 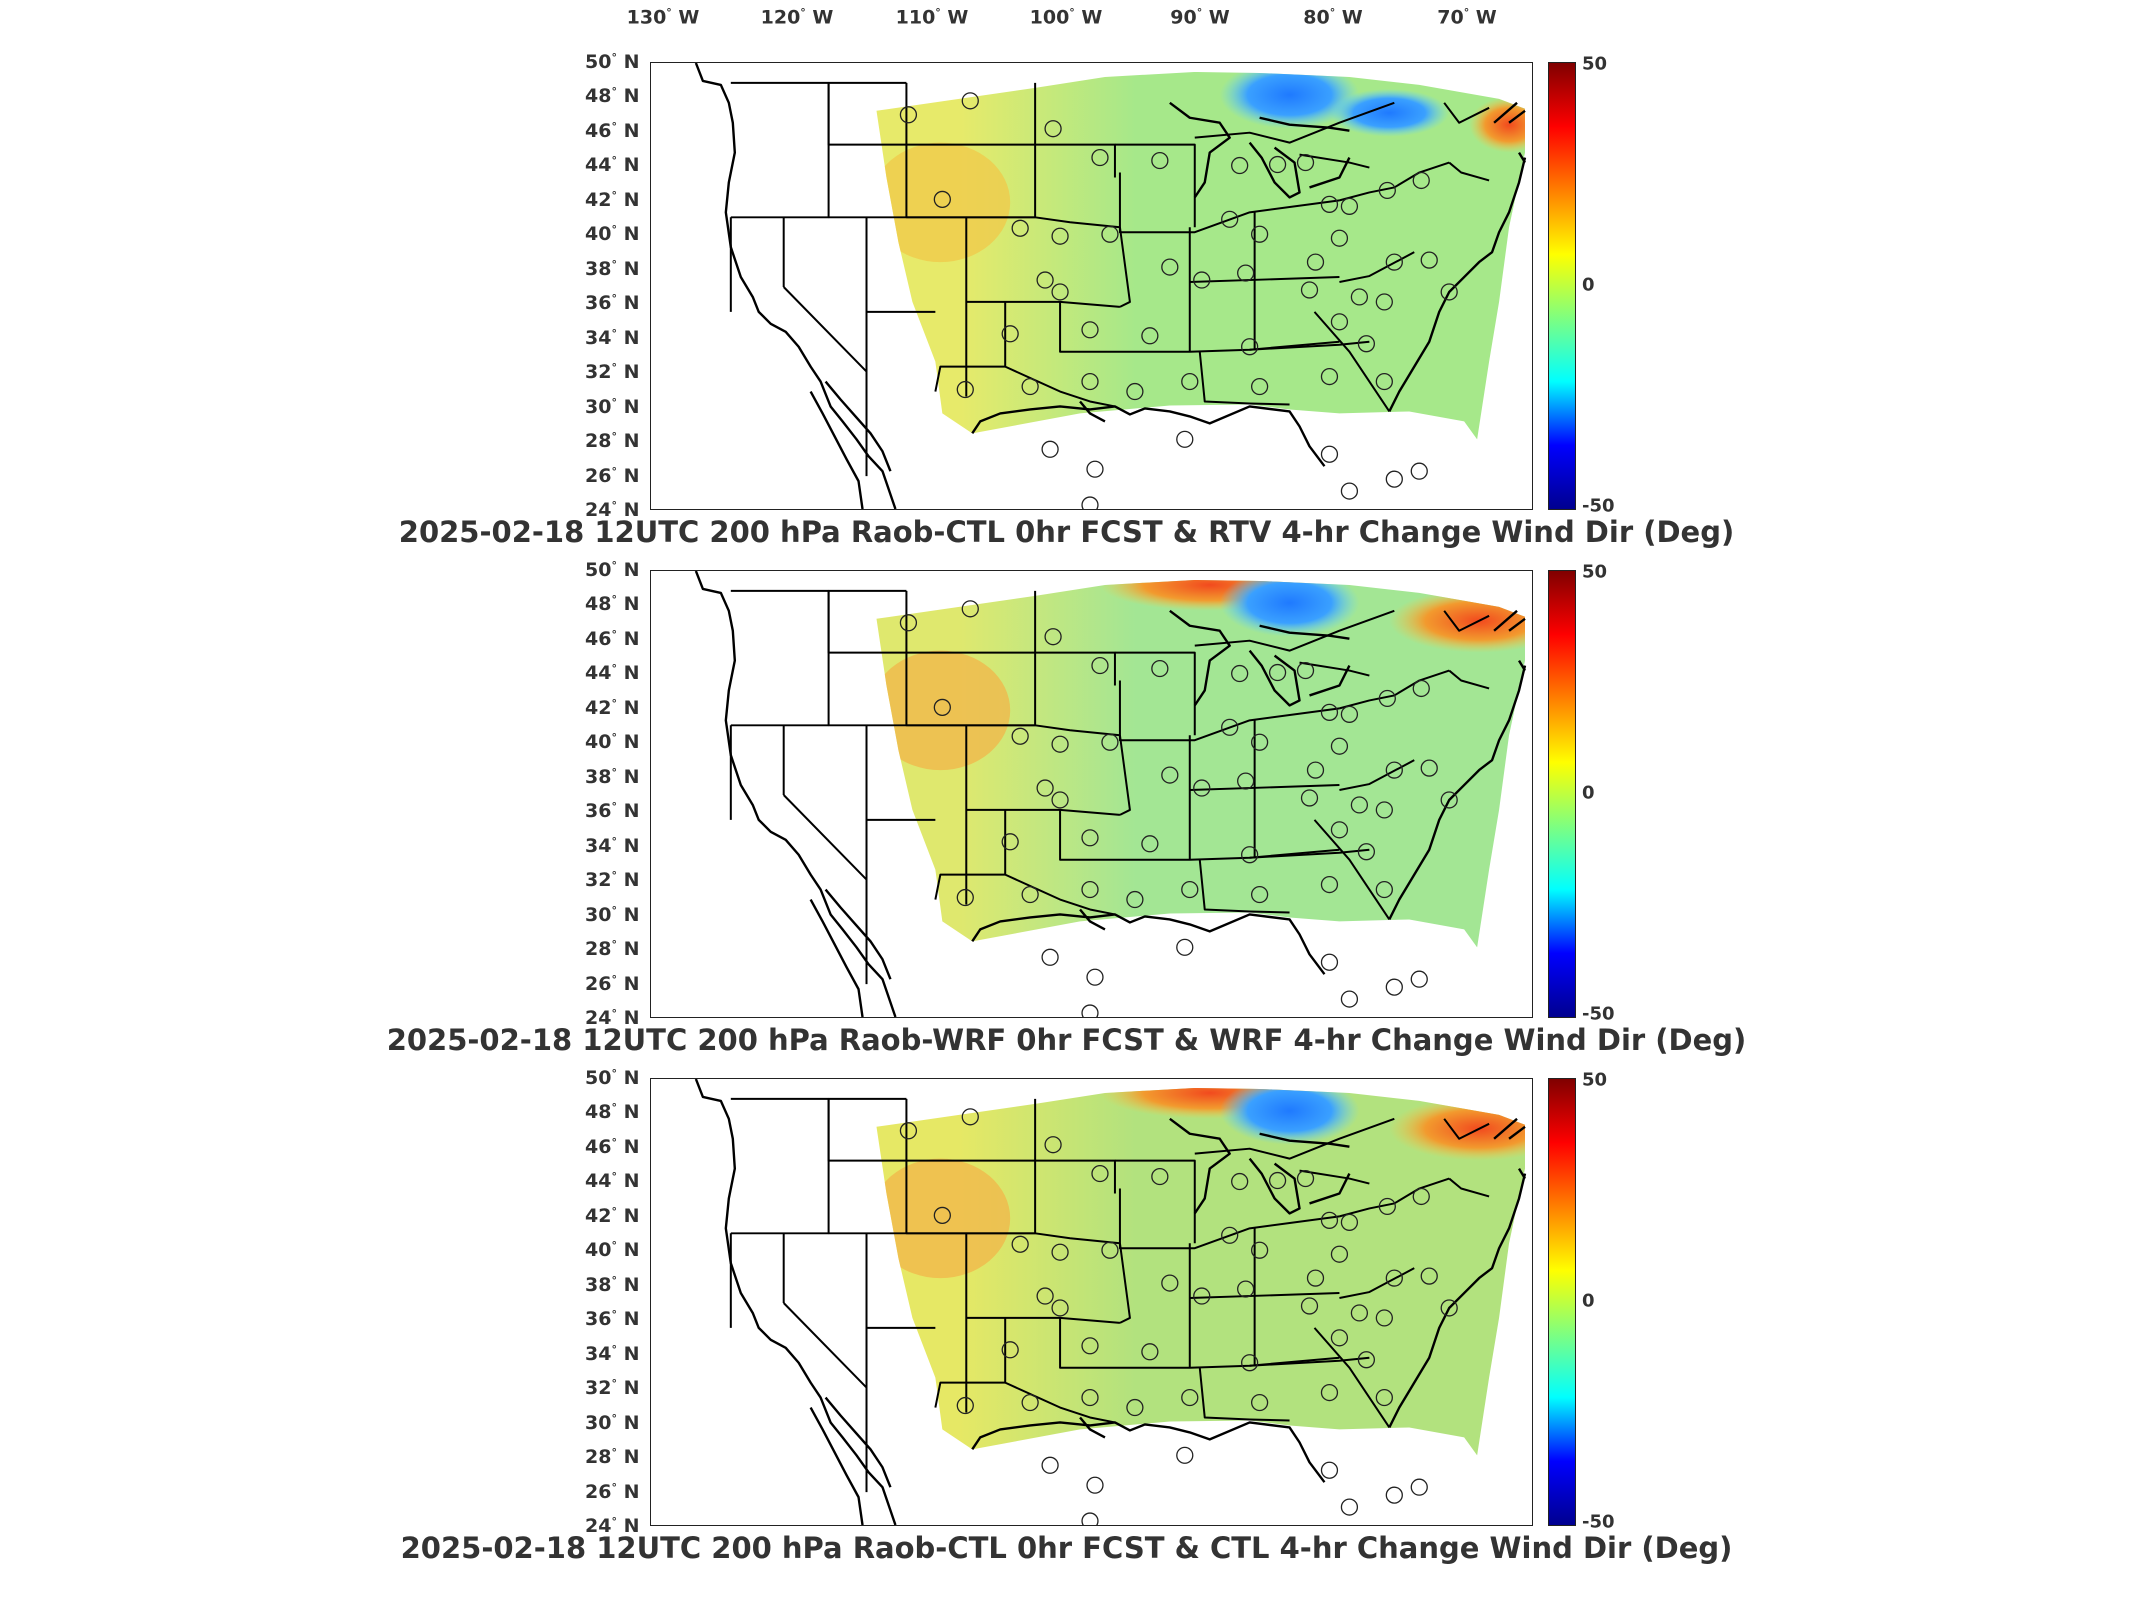 I want to click on latitude-label: 40° N, so click(x=612, y=234).